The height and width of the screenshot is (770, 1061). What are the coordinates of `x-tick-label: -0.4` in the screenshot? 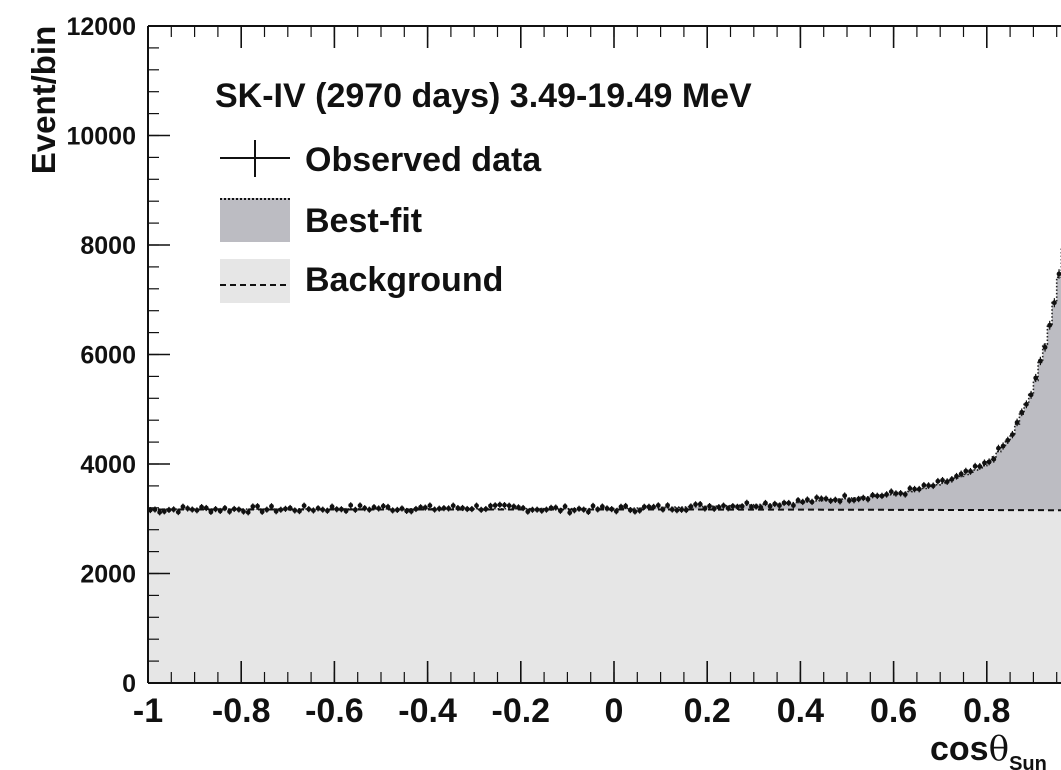 It's located at (427, 711).